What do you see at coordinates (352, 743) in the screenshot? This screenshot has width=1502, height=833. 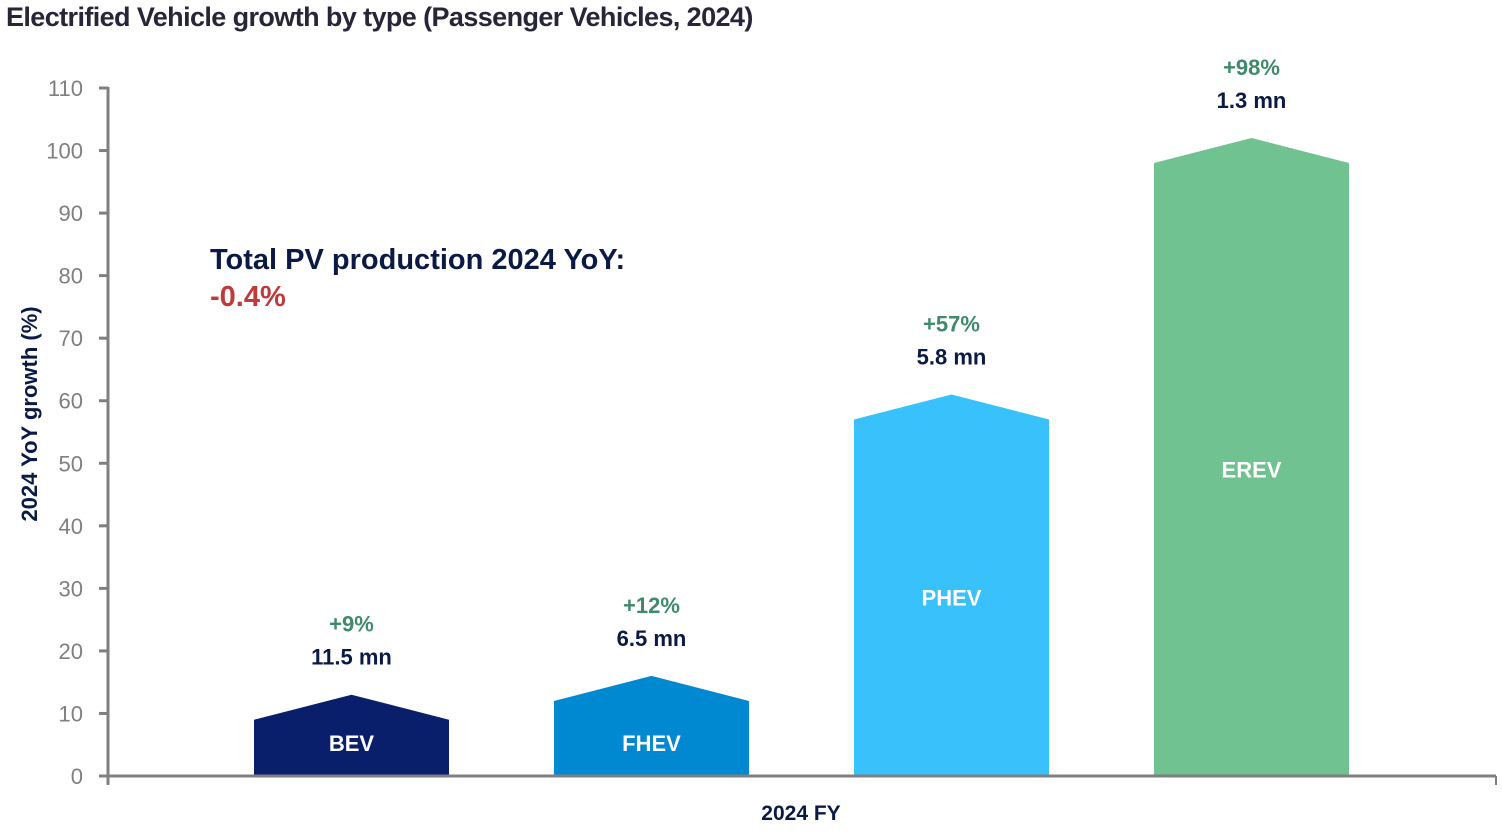 I see `bar-name-label: BEV` at bounding box center [352, 743].